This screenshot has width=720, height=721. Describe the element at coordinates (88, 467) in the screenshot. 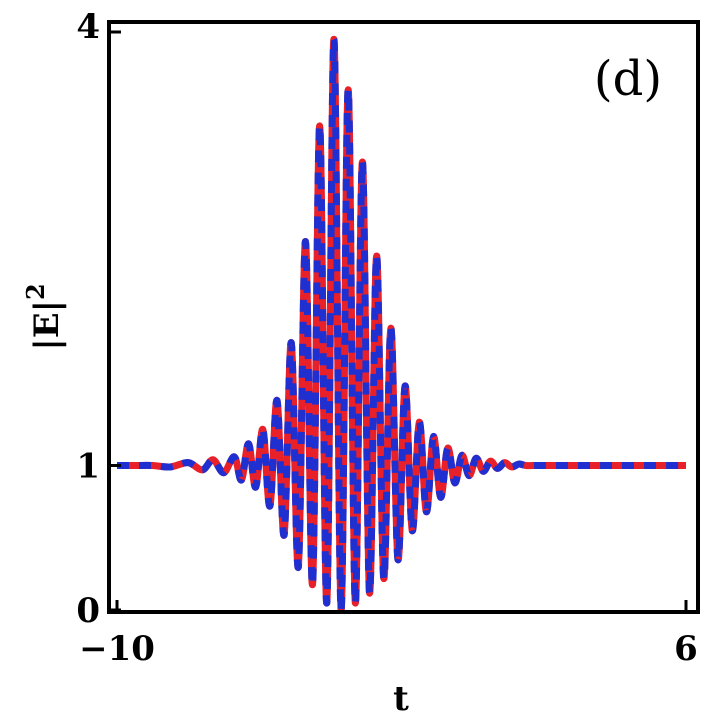

I see `y-tick-label-2: 1` at that location.